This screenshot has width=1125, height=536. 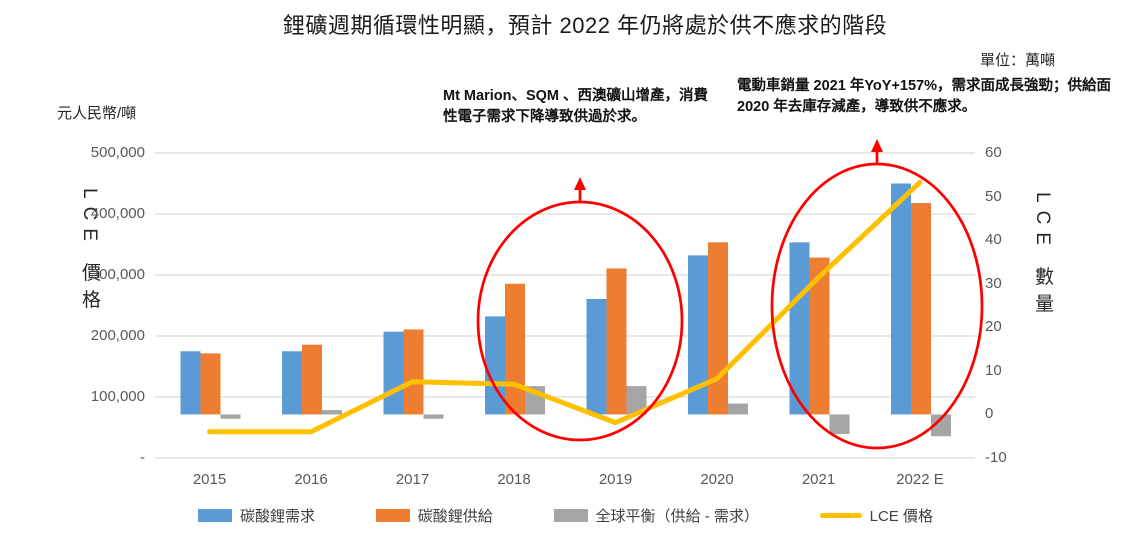 I want to click on right-axis-tick: 50, so click(x=993, y=196).